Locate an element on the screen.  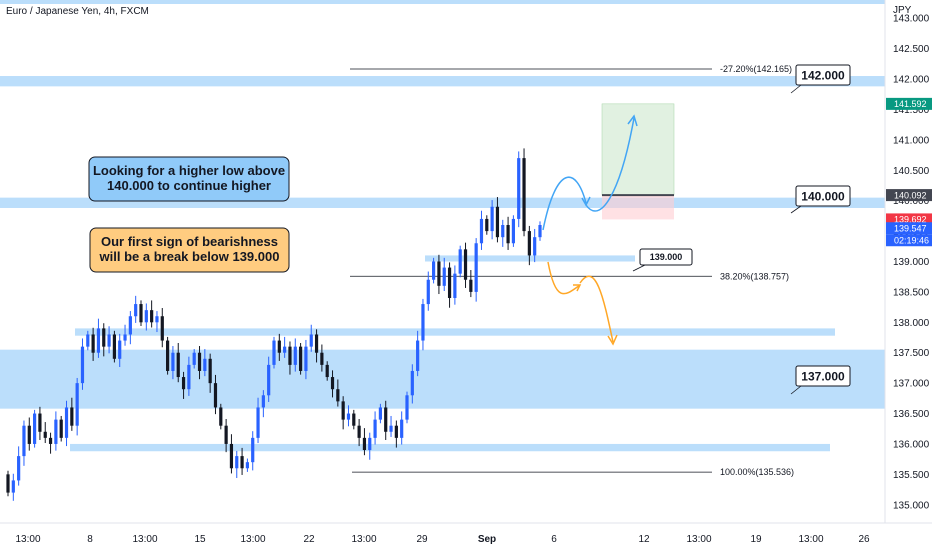
analysis-note is located at coordinates (189, 250).